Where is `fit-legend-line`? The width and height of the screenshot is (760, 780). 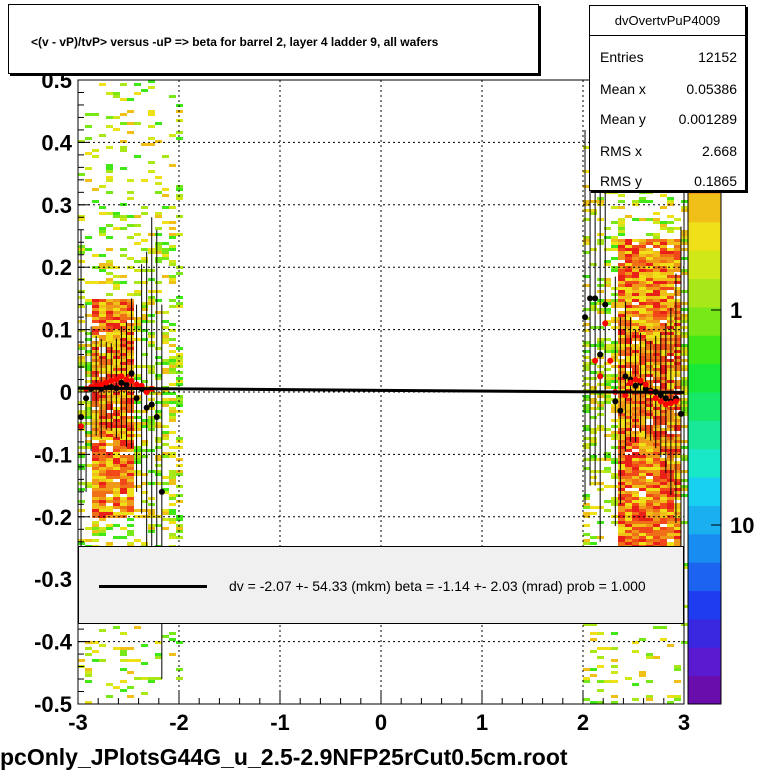 fit-legend-line is located at coordinates (153, 586).